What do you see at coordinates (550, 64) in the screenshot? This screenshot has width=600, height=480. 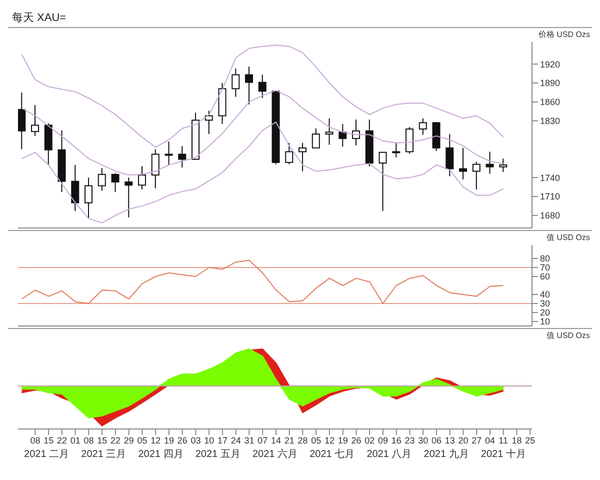 I see `y-tick-label: 1920` at bounding box center [550, 64].